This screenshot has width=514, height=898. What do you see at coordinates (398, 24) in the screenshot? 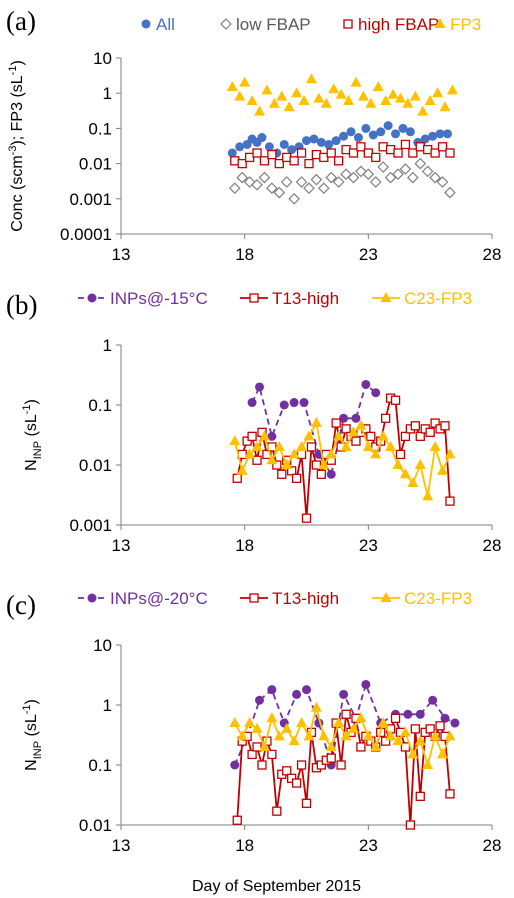
I see `panel-a-legend-label: high FBAP` at bounding box center [398, 24].